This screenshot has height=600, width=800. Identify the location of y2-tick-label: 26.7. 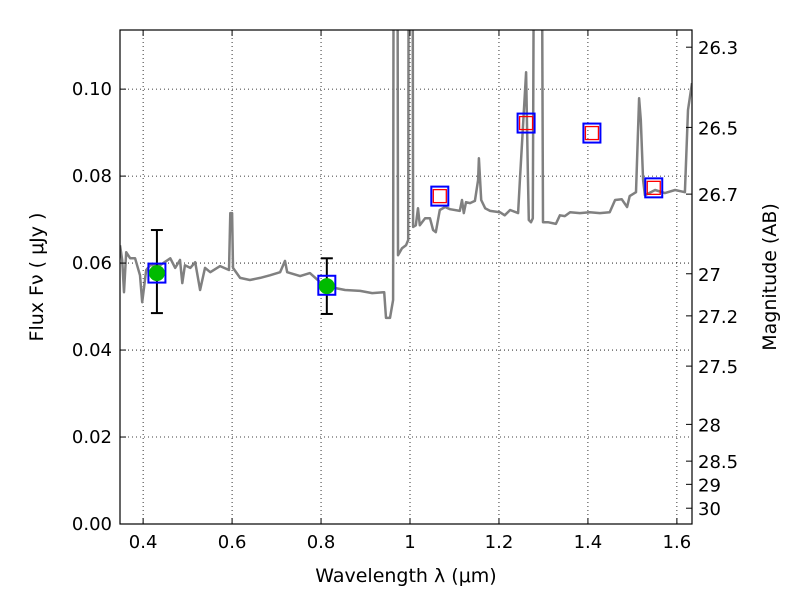
(718, 195).